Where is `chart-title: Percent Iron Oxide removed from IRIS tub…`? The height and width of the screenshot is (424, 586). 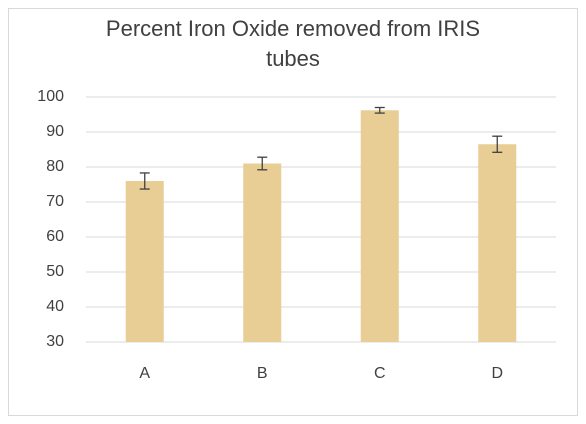
chart-title: Percent Iron Oxide removed from IRIS tub… is located at coordinates (293, 43).